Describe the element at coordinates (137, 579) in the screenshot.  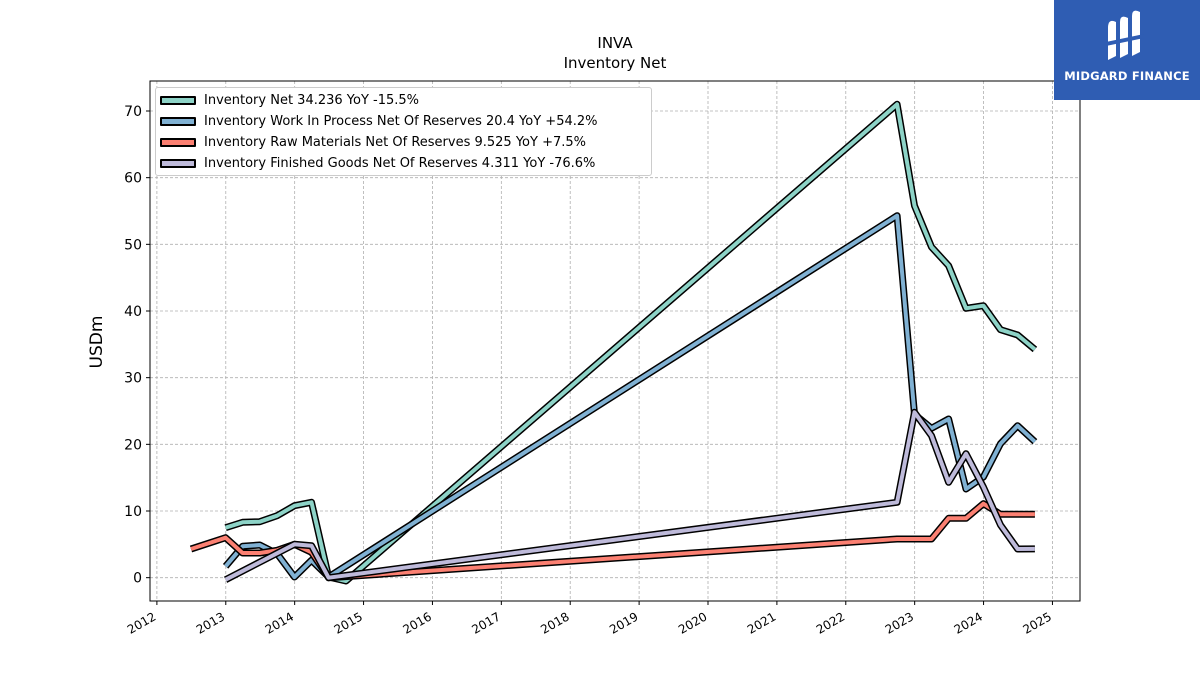
I see `y-tick-label: 0` at that location.